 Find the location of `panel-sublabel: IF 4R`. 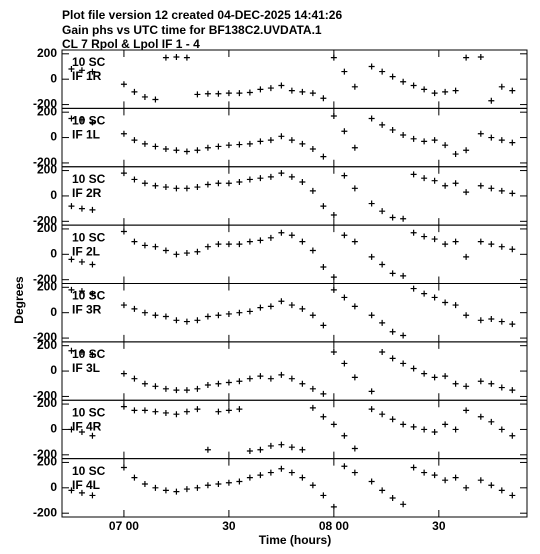

panel-sublabel: IF 4R is located at coordinates (87, 426).